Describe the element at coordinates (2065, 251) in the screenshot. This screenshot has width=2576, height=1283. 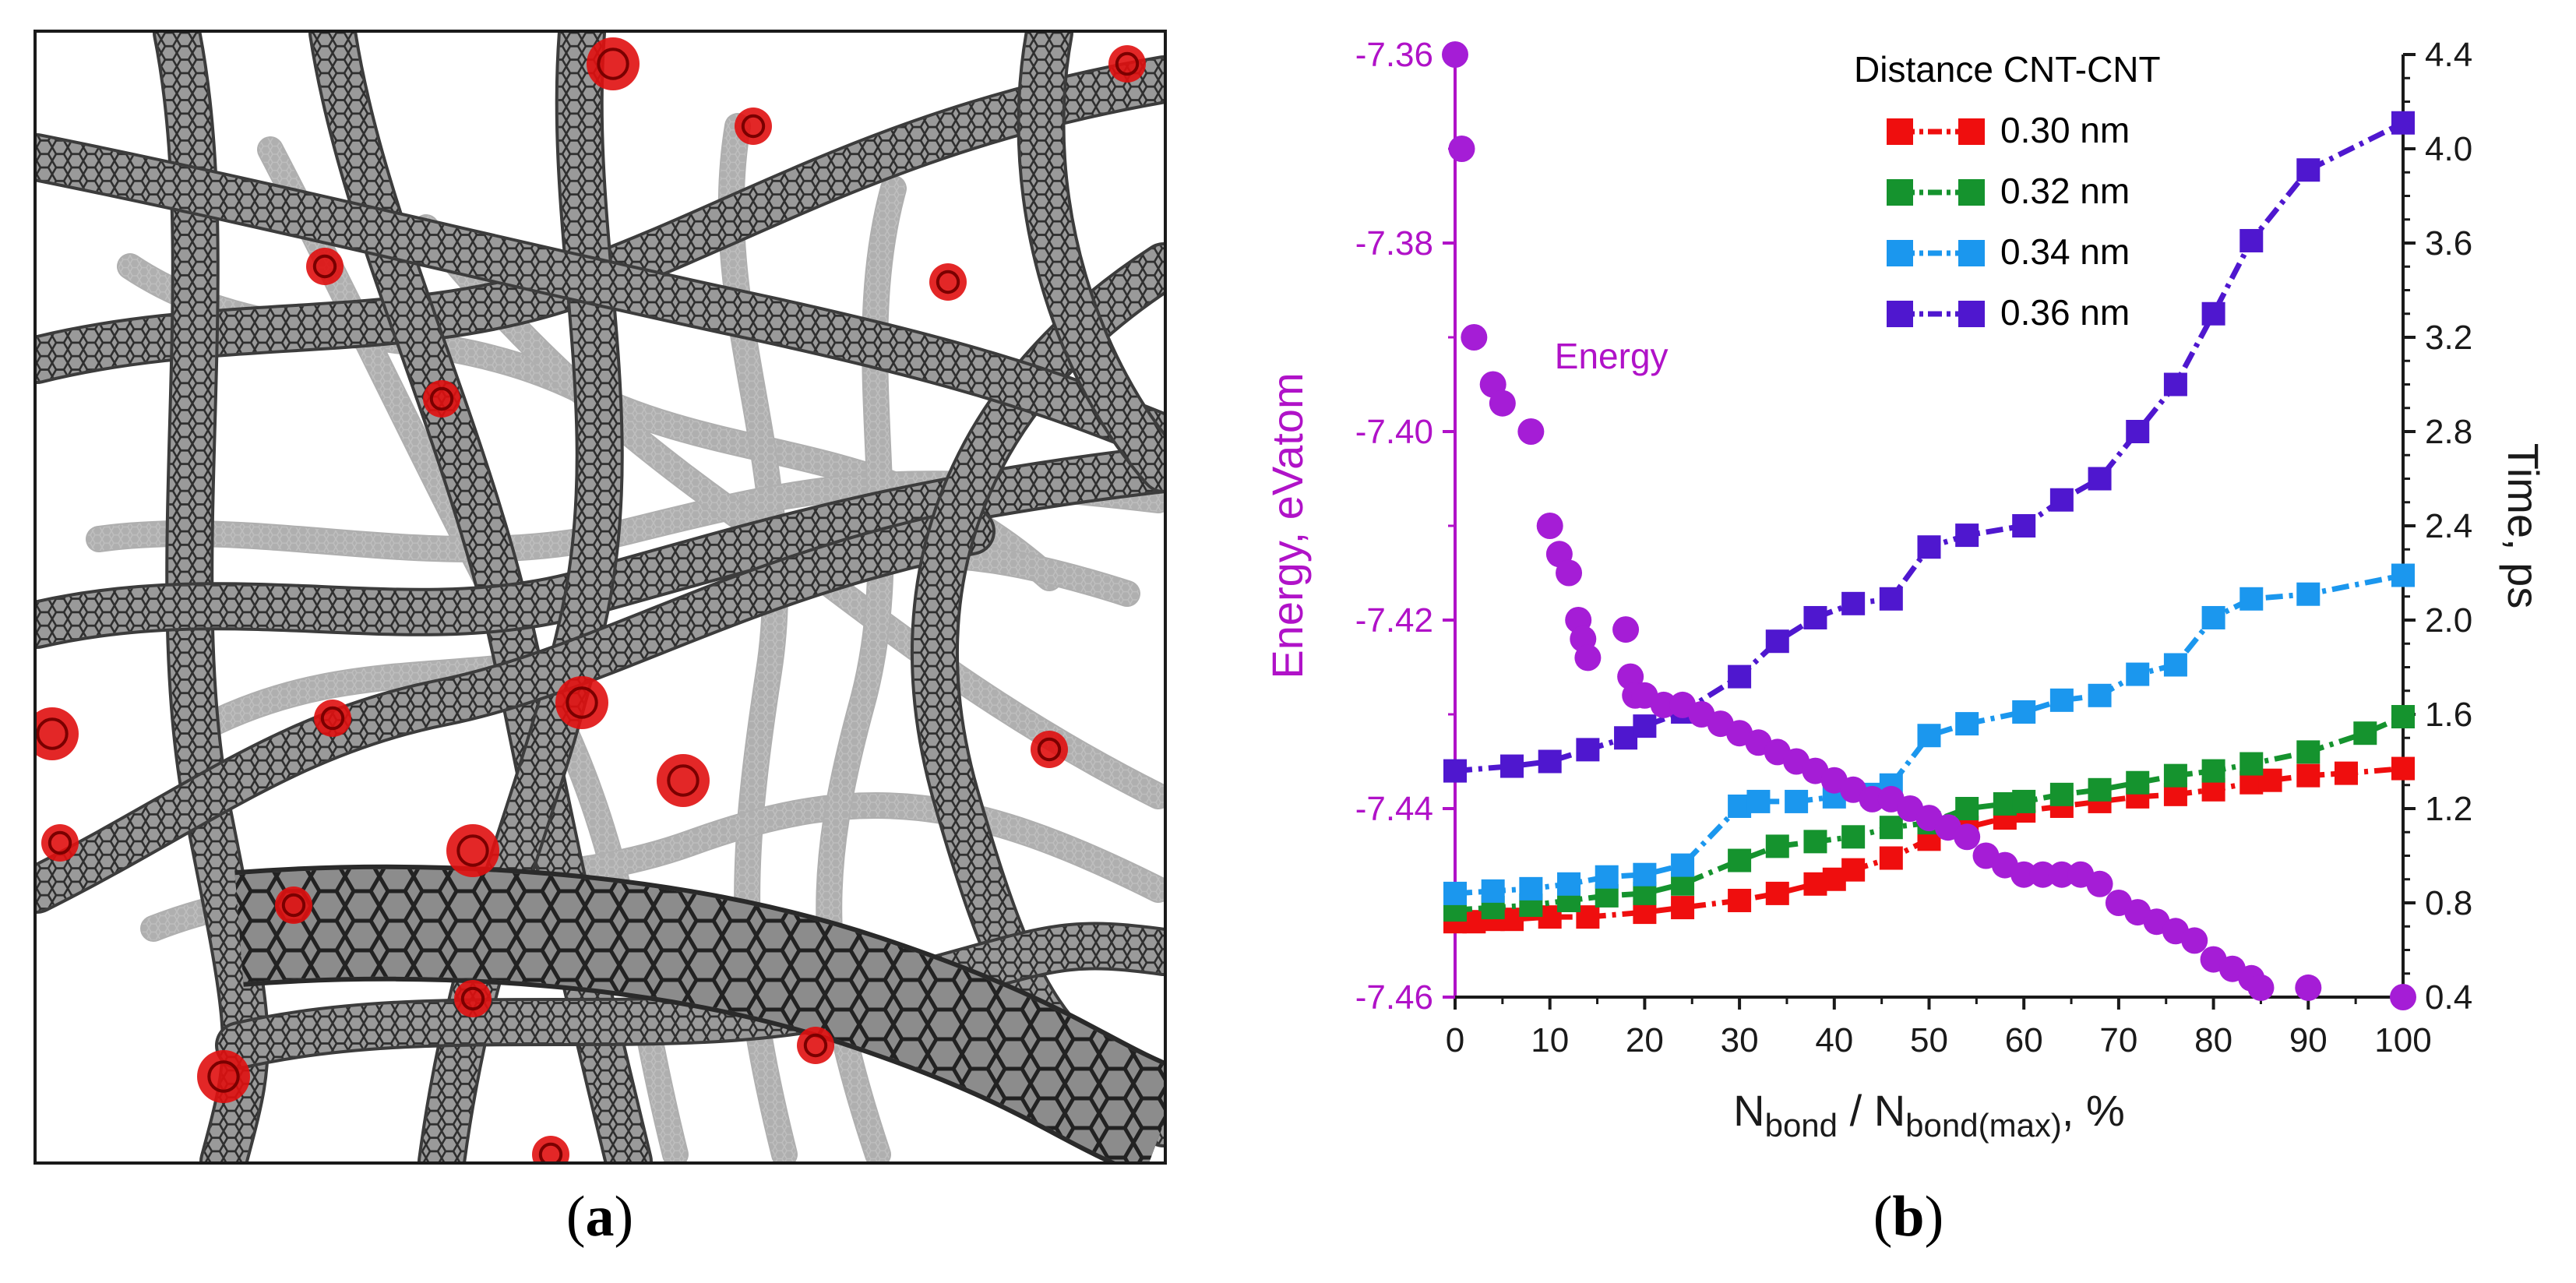
I see `legend-label: 0.34 nm` at that location.